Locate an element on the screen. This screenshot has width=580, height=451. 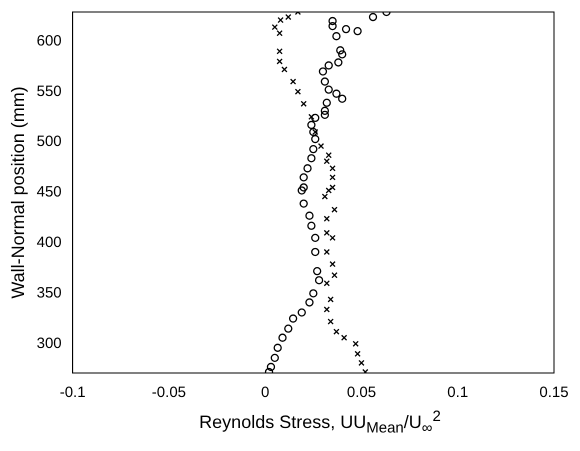
x-tick-label: -0.05 is located at coordinates (169, 393).